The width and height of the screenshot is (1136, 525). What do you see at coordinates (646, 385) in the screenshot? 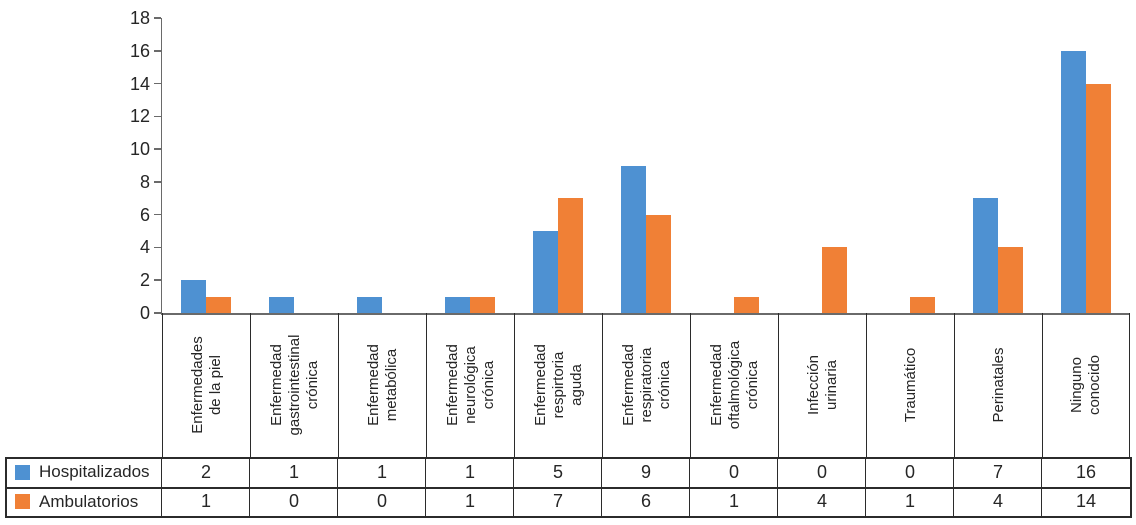
I see `category-cell-5: Enfermedad respiratoria crónica` at bounding box center [646, 385].